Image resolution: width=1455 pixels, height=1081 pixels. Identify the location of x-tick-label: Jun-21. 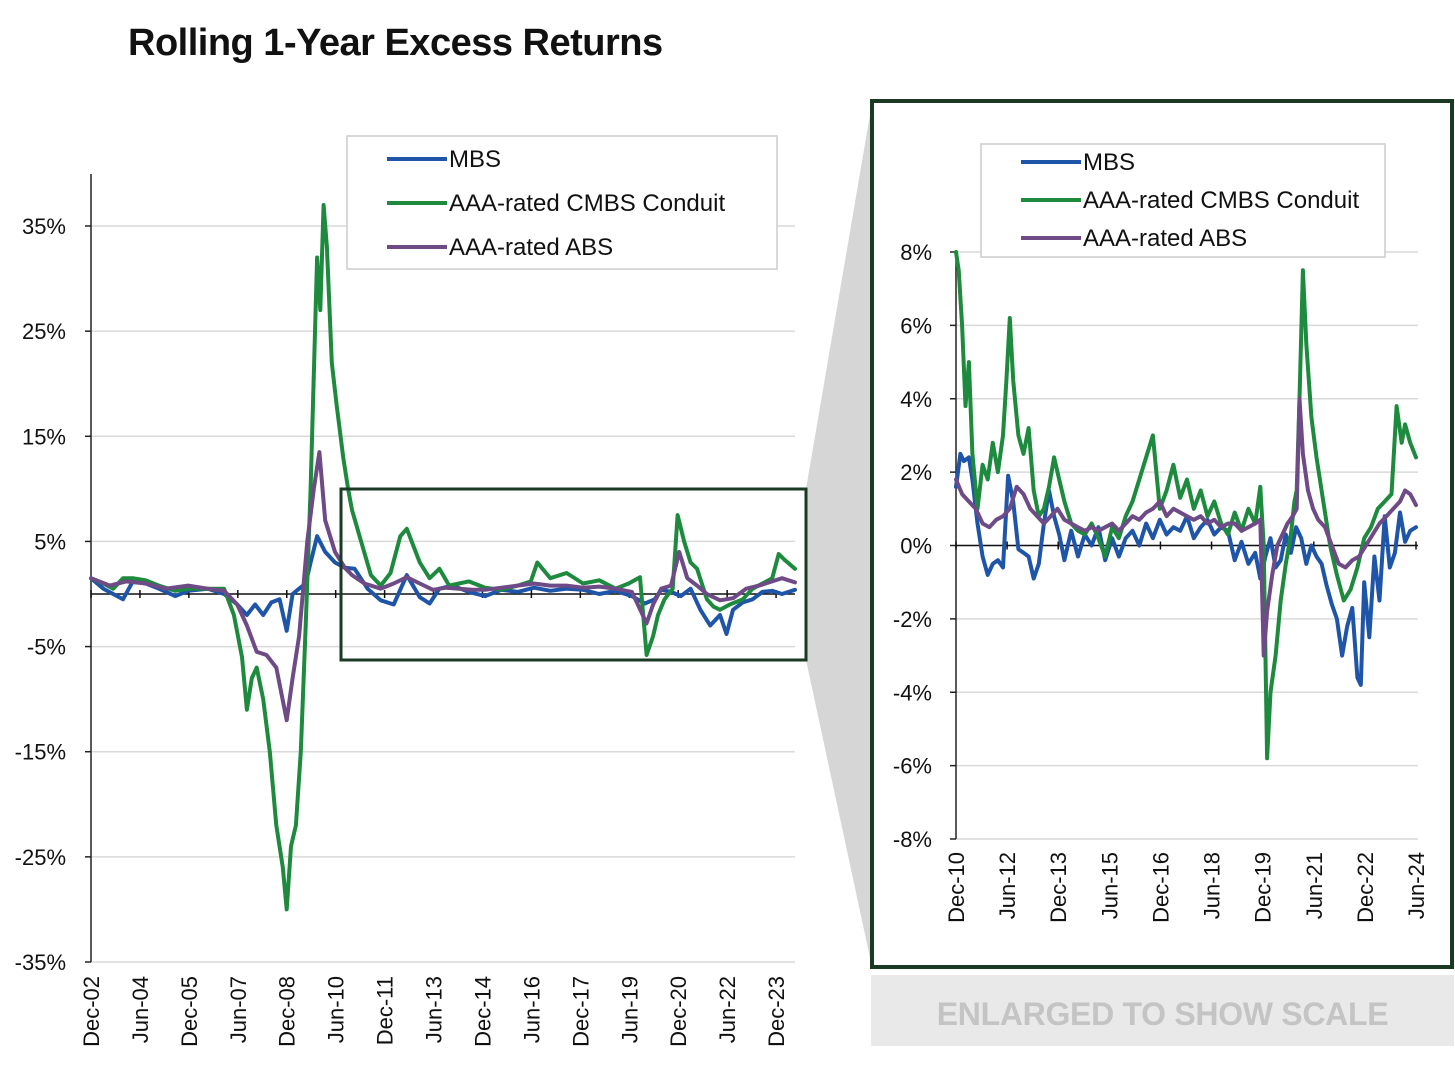
(1314, 885).